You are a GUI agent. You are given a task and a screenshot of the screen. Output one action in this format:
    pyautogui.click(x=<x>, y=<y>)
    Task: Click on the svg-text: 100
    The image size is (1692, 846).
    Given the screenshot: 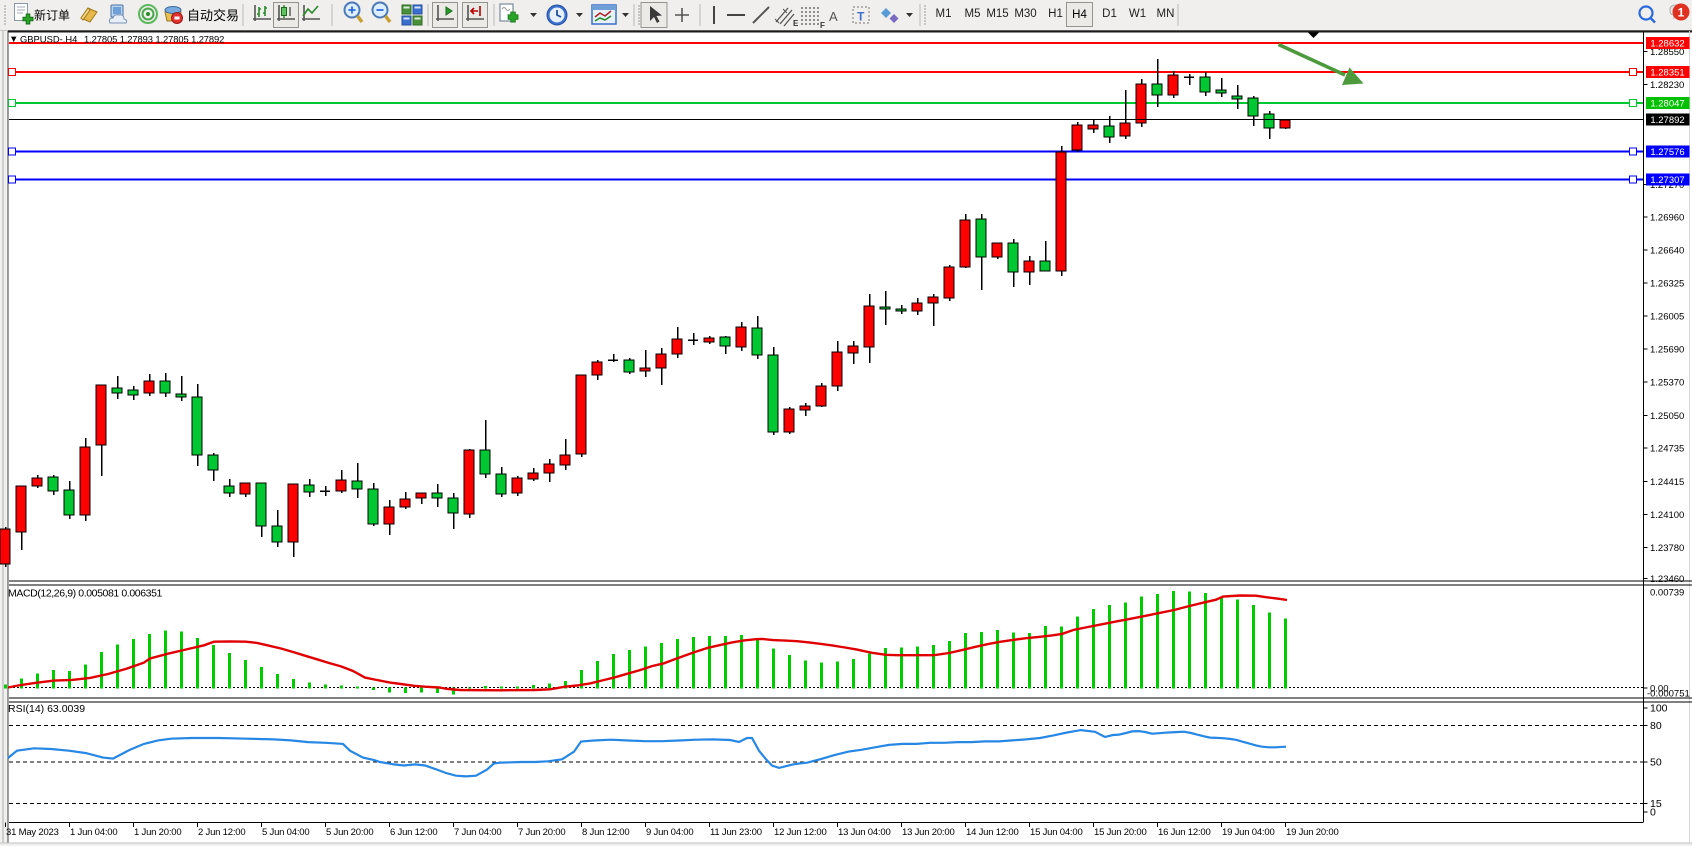 What is the action you would take?
    pyautogui.click(x=1659, y=709)
    